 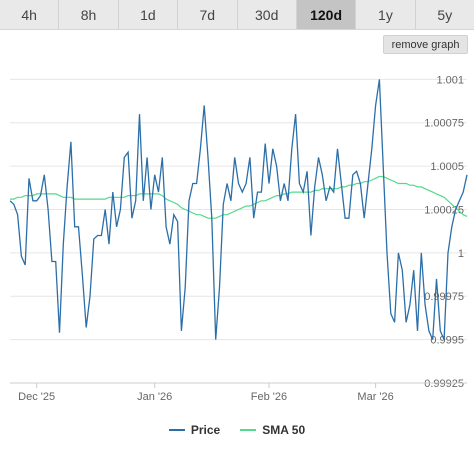 I want to click on y-tick-label: 0.99975, so click(x=444, y=297).